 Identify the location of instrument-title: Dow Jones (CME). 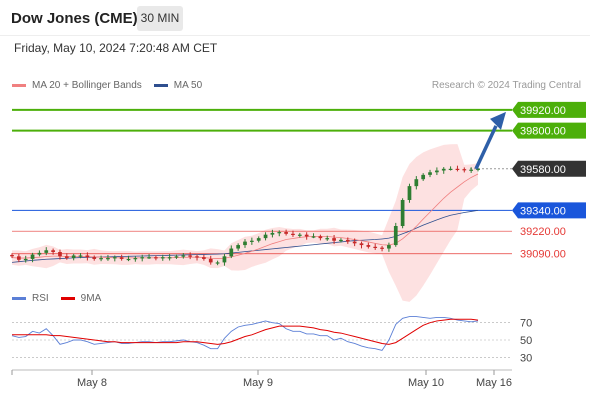
(74, 18).